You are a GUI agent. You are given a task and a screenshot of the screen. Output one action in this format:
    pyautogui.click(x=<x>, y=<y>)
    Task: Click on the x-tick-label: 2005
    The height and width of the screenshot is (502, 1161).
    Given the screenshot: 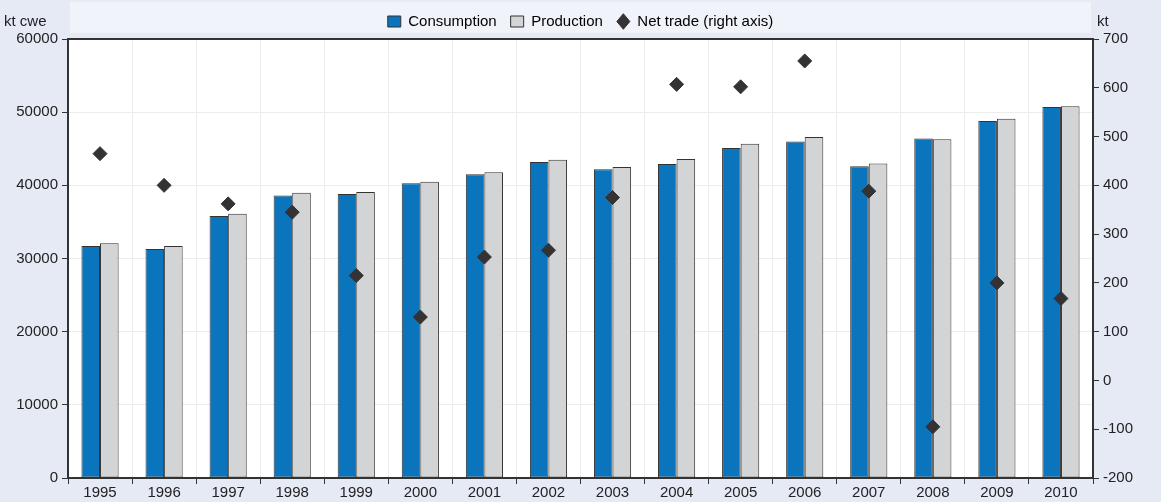 What is the action you would take?
    pyautogui.click(x=740, y=492)
    